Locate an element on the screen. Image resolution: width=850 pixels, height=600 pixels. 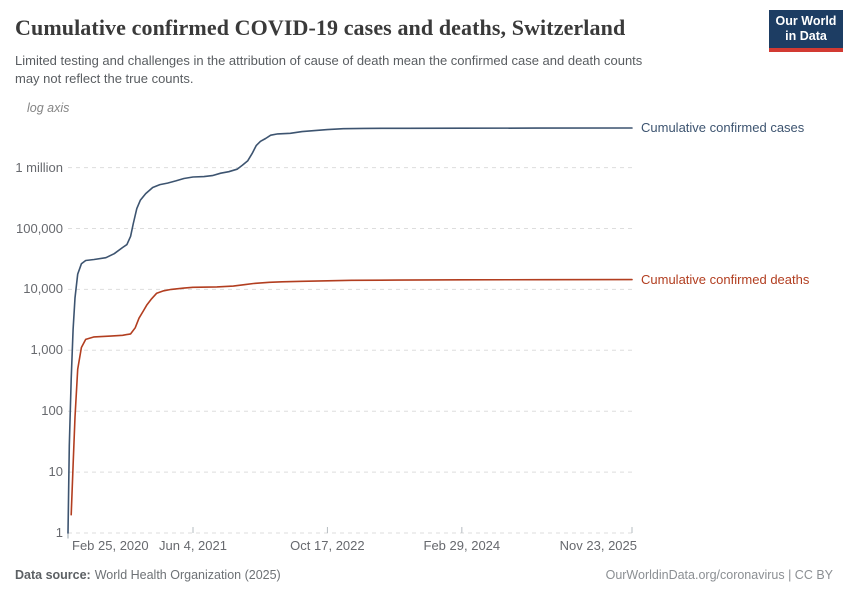
owid-logo-line-1: Our World is located at coordinates (806, 21).